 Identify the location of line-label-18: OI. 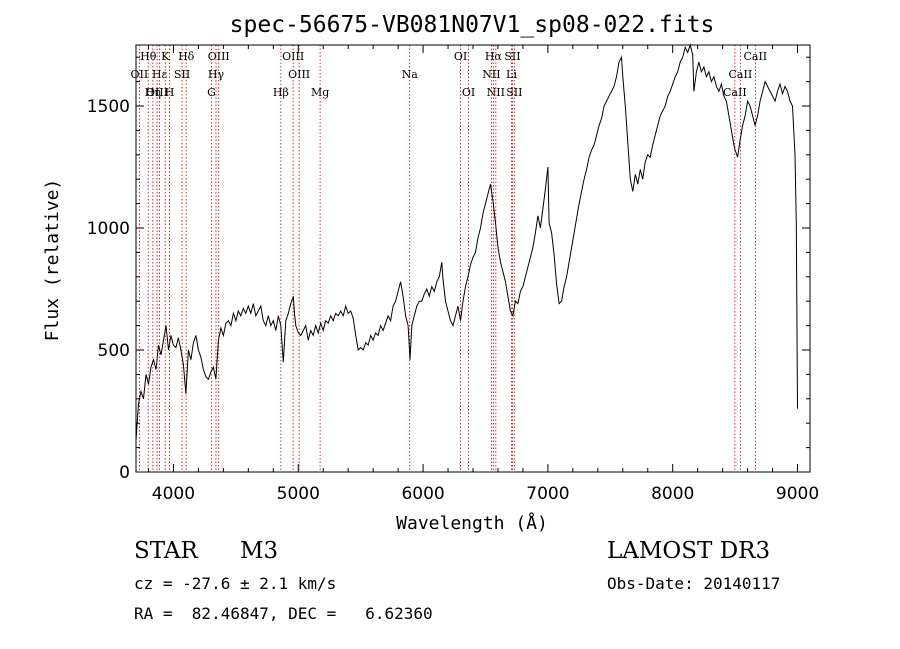
(468, 92).